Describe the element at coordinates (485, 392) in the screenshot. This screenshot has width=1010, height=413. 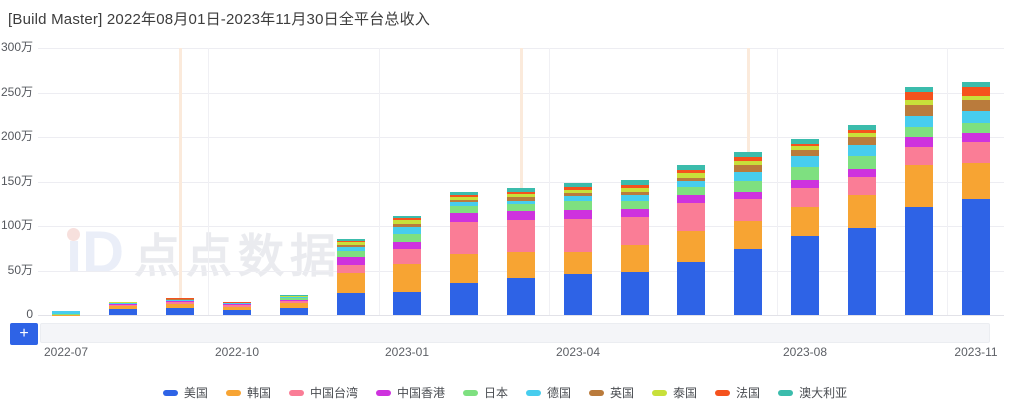
I see `legend-item-日本: 日本` at that location.